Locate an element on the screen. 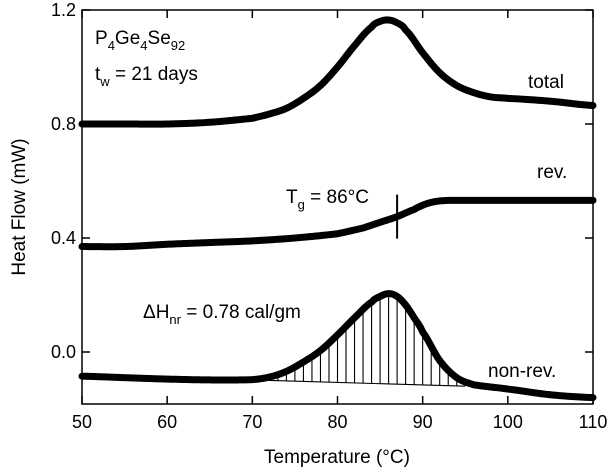 The image size is (607, 472). x-tick-label: 110 is located at coordinates (593, 422).